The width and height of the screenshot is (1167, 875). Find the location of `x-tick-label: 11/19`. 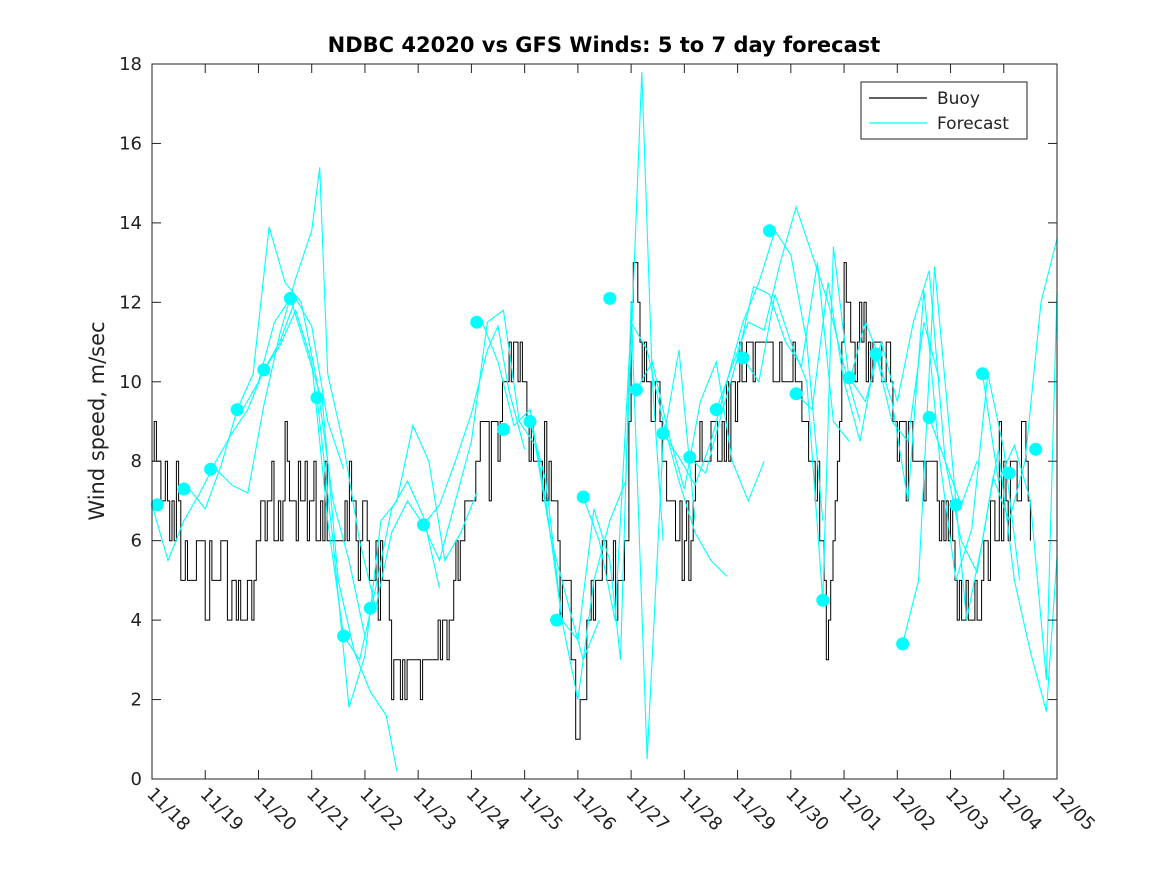

x-tick-label: 11/19 is located at coordinates (222, 810).